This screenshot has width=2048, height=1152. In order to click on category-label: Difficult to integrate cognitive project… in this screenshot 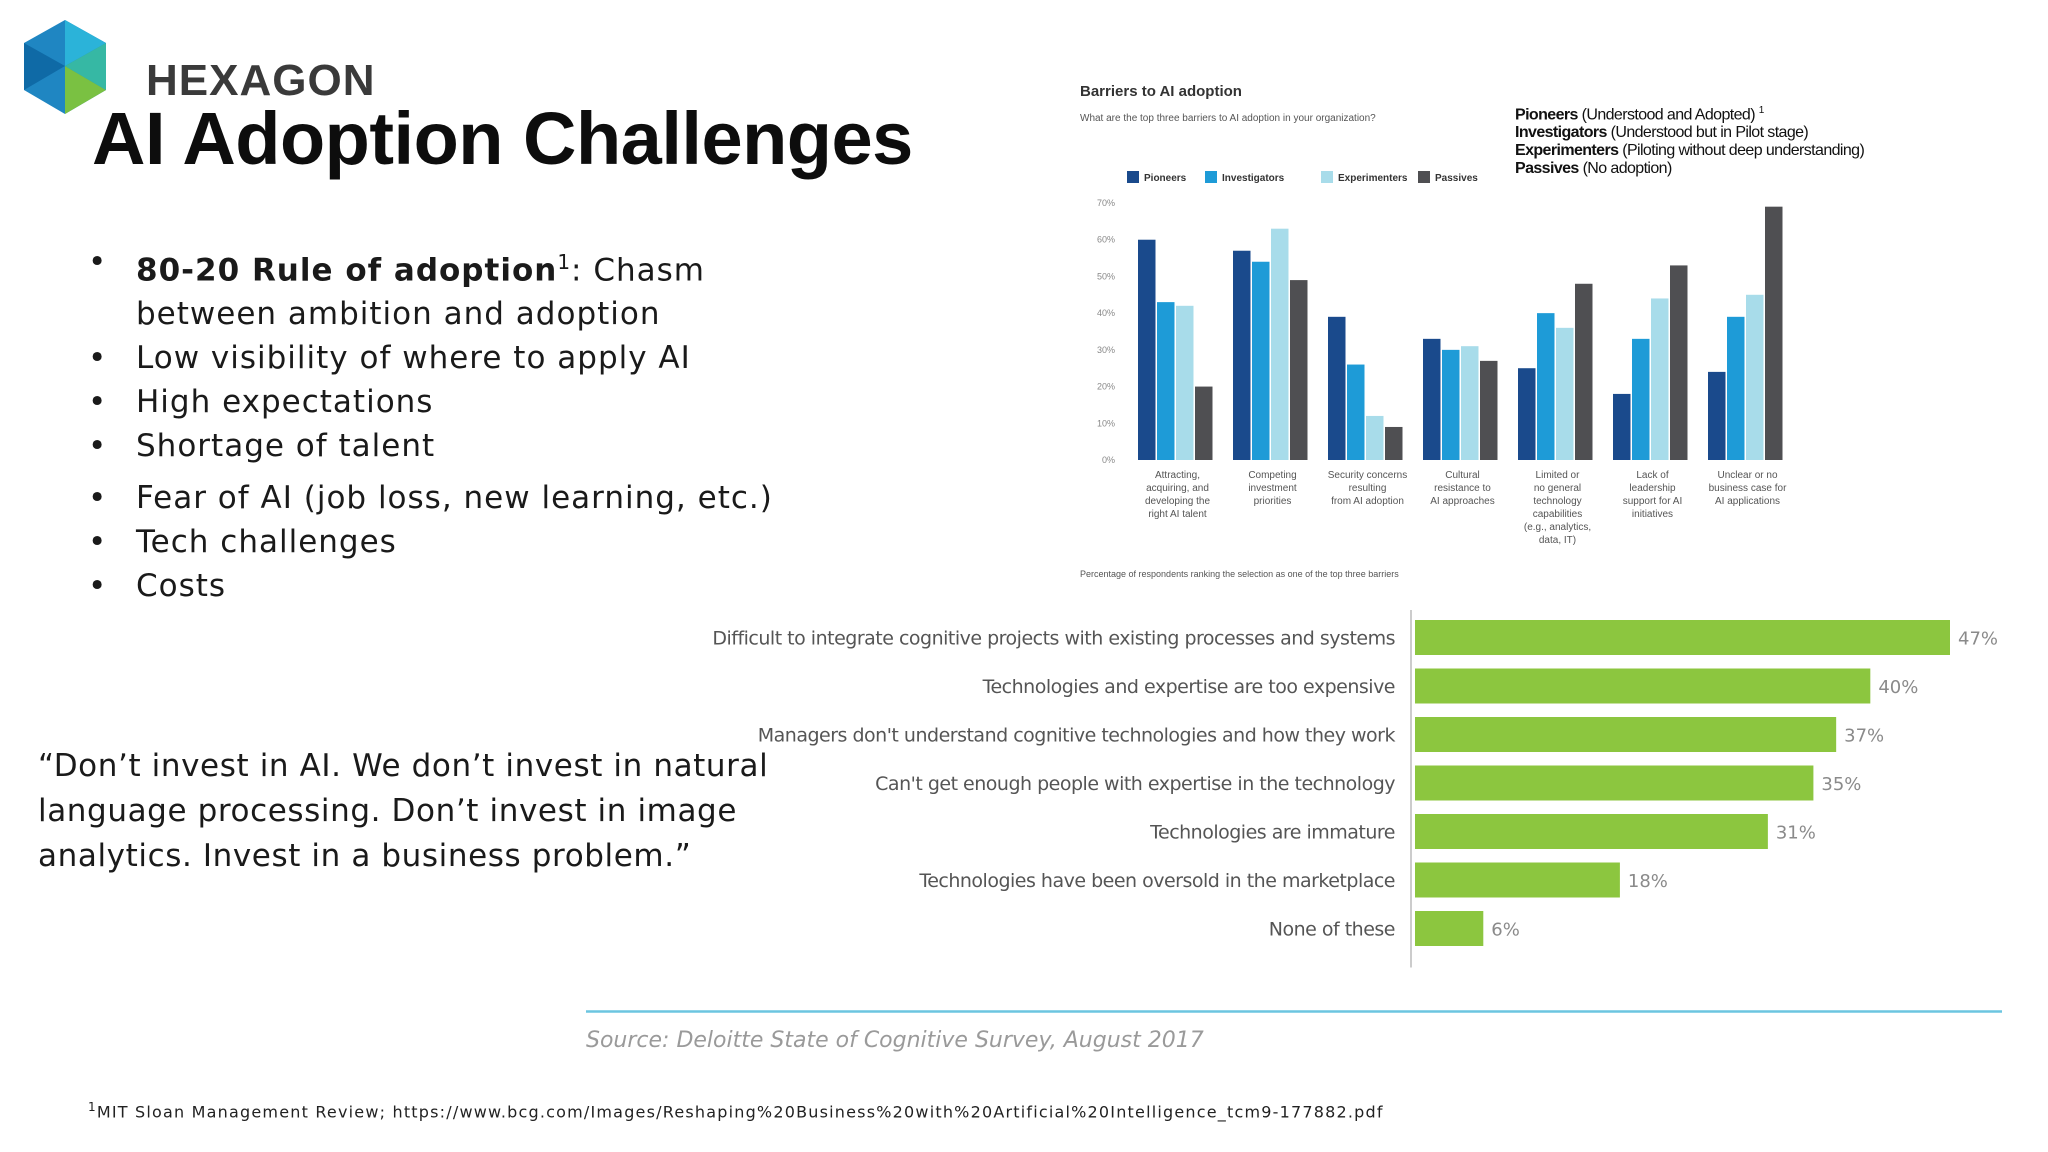, I will do `click(1053, 639)`.